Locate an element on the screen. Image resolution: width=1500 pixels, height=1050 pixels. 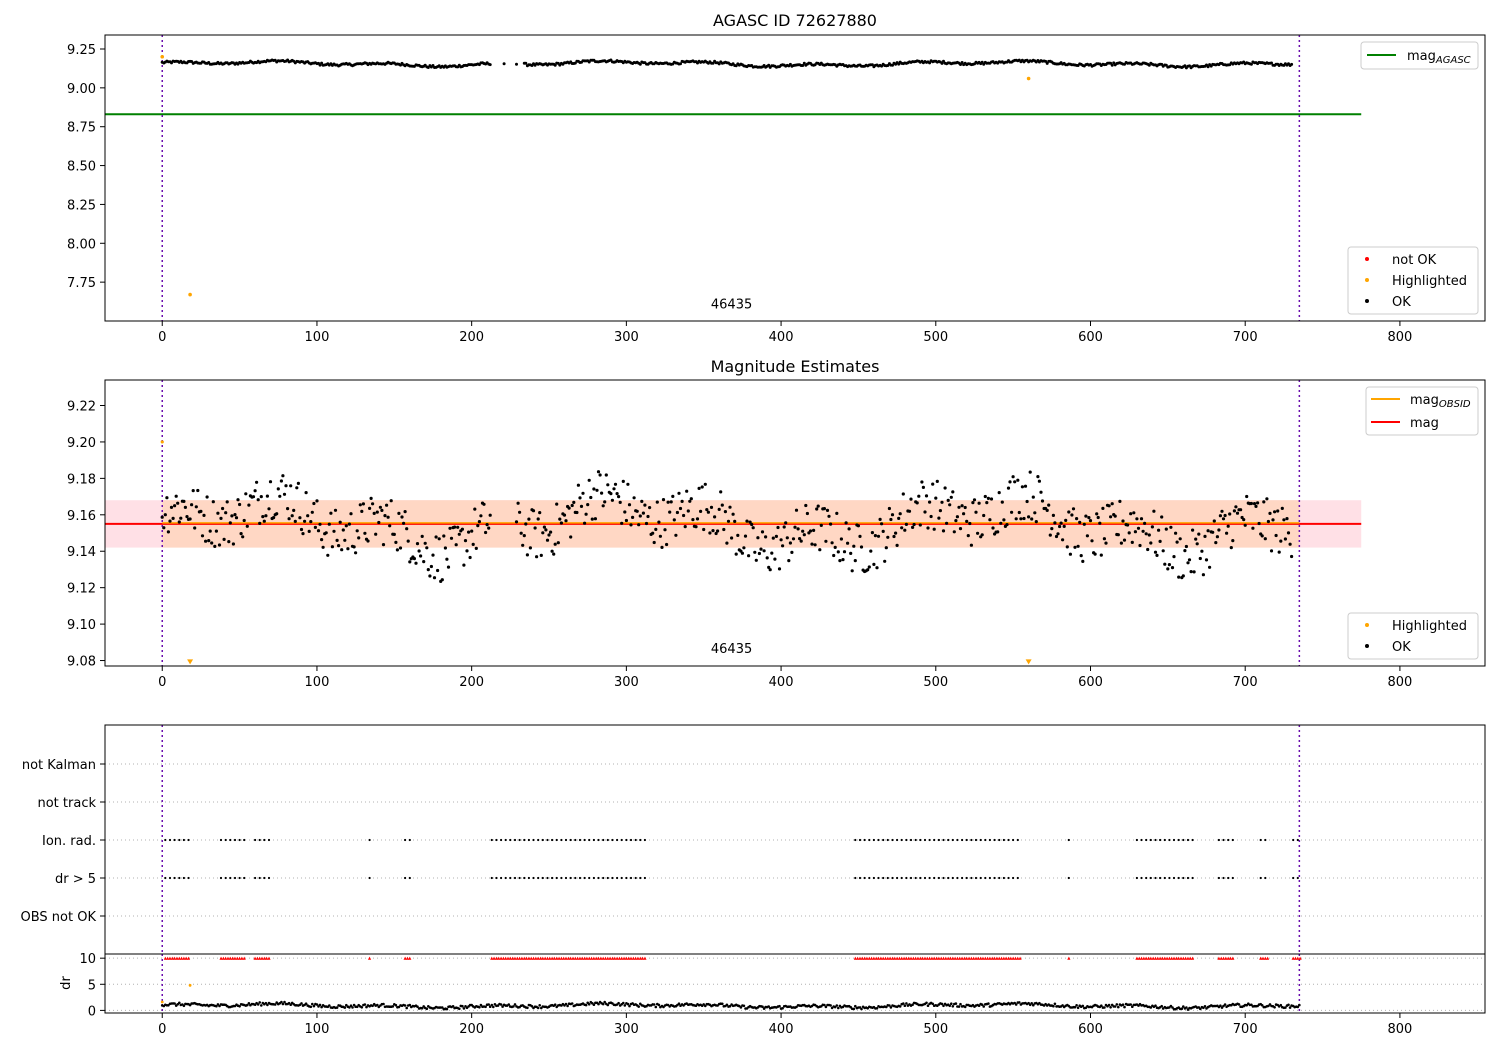
x-tick-label: 300 is located at coordinates (626, 1029).